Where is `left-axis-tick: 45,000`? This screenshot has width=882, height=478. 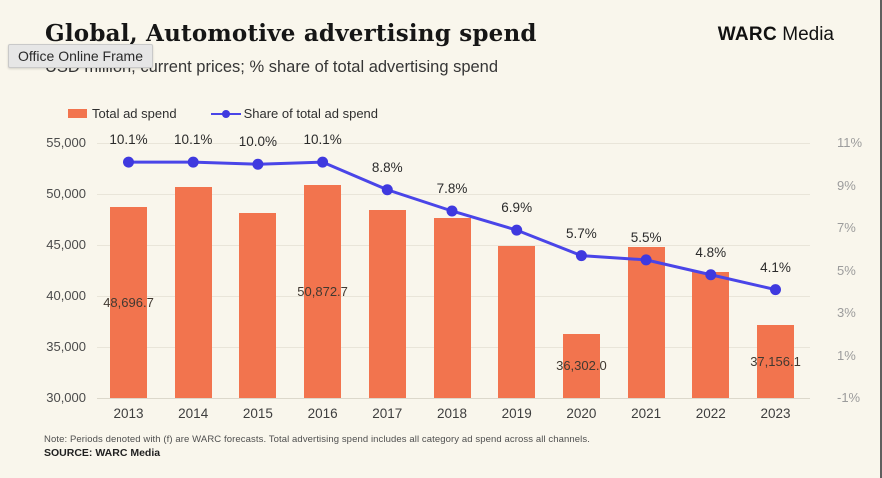
left-axis-tick: 45,000 is located at coordinates (66, 244).